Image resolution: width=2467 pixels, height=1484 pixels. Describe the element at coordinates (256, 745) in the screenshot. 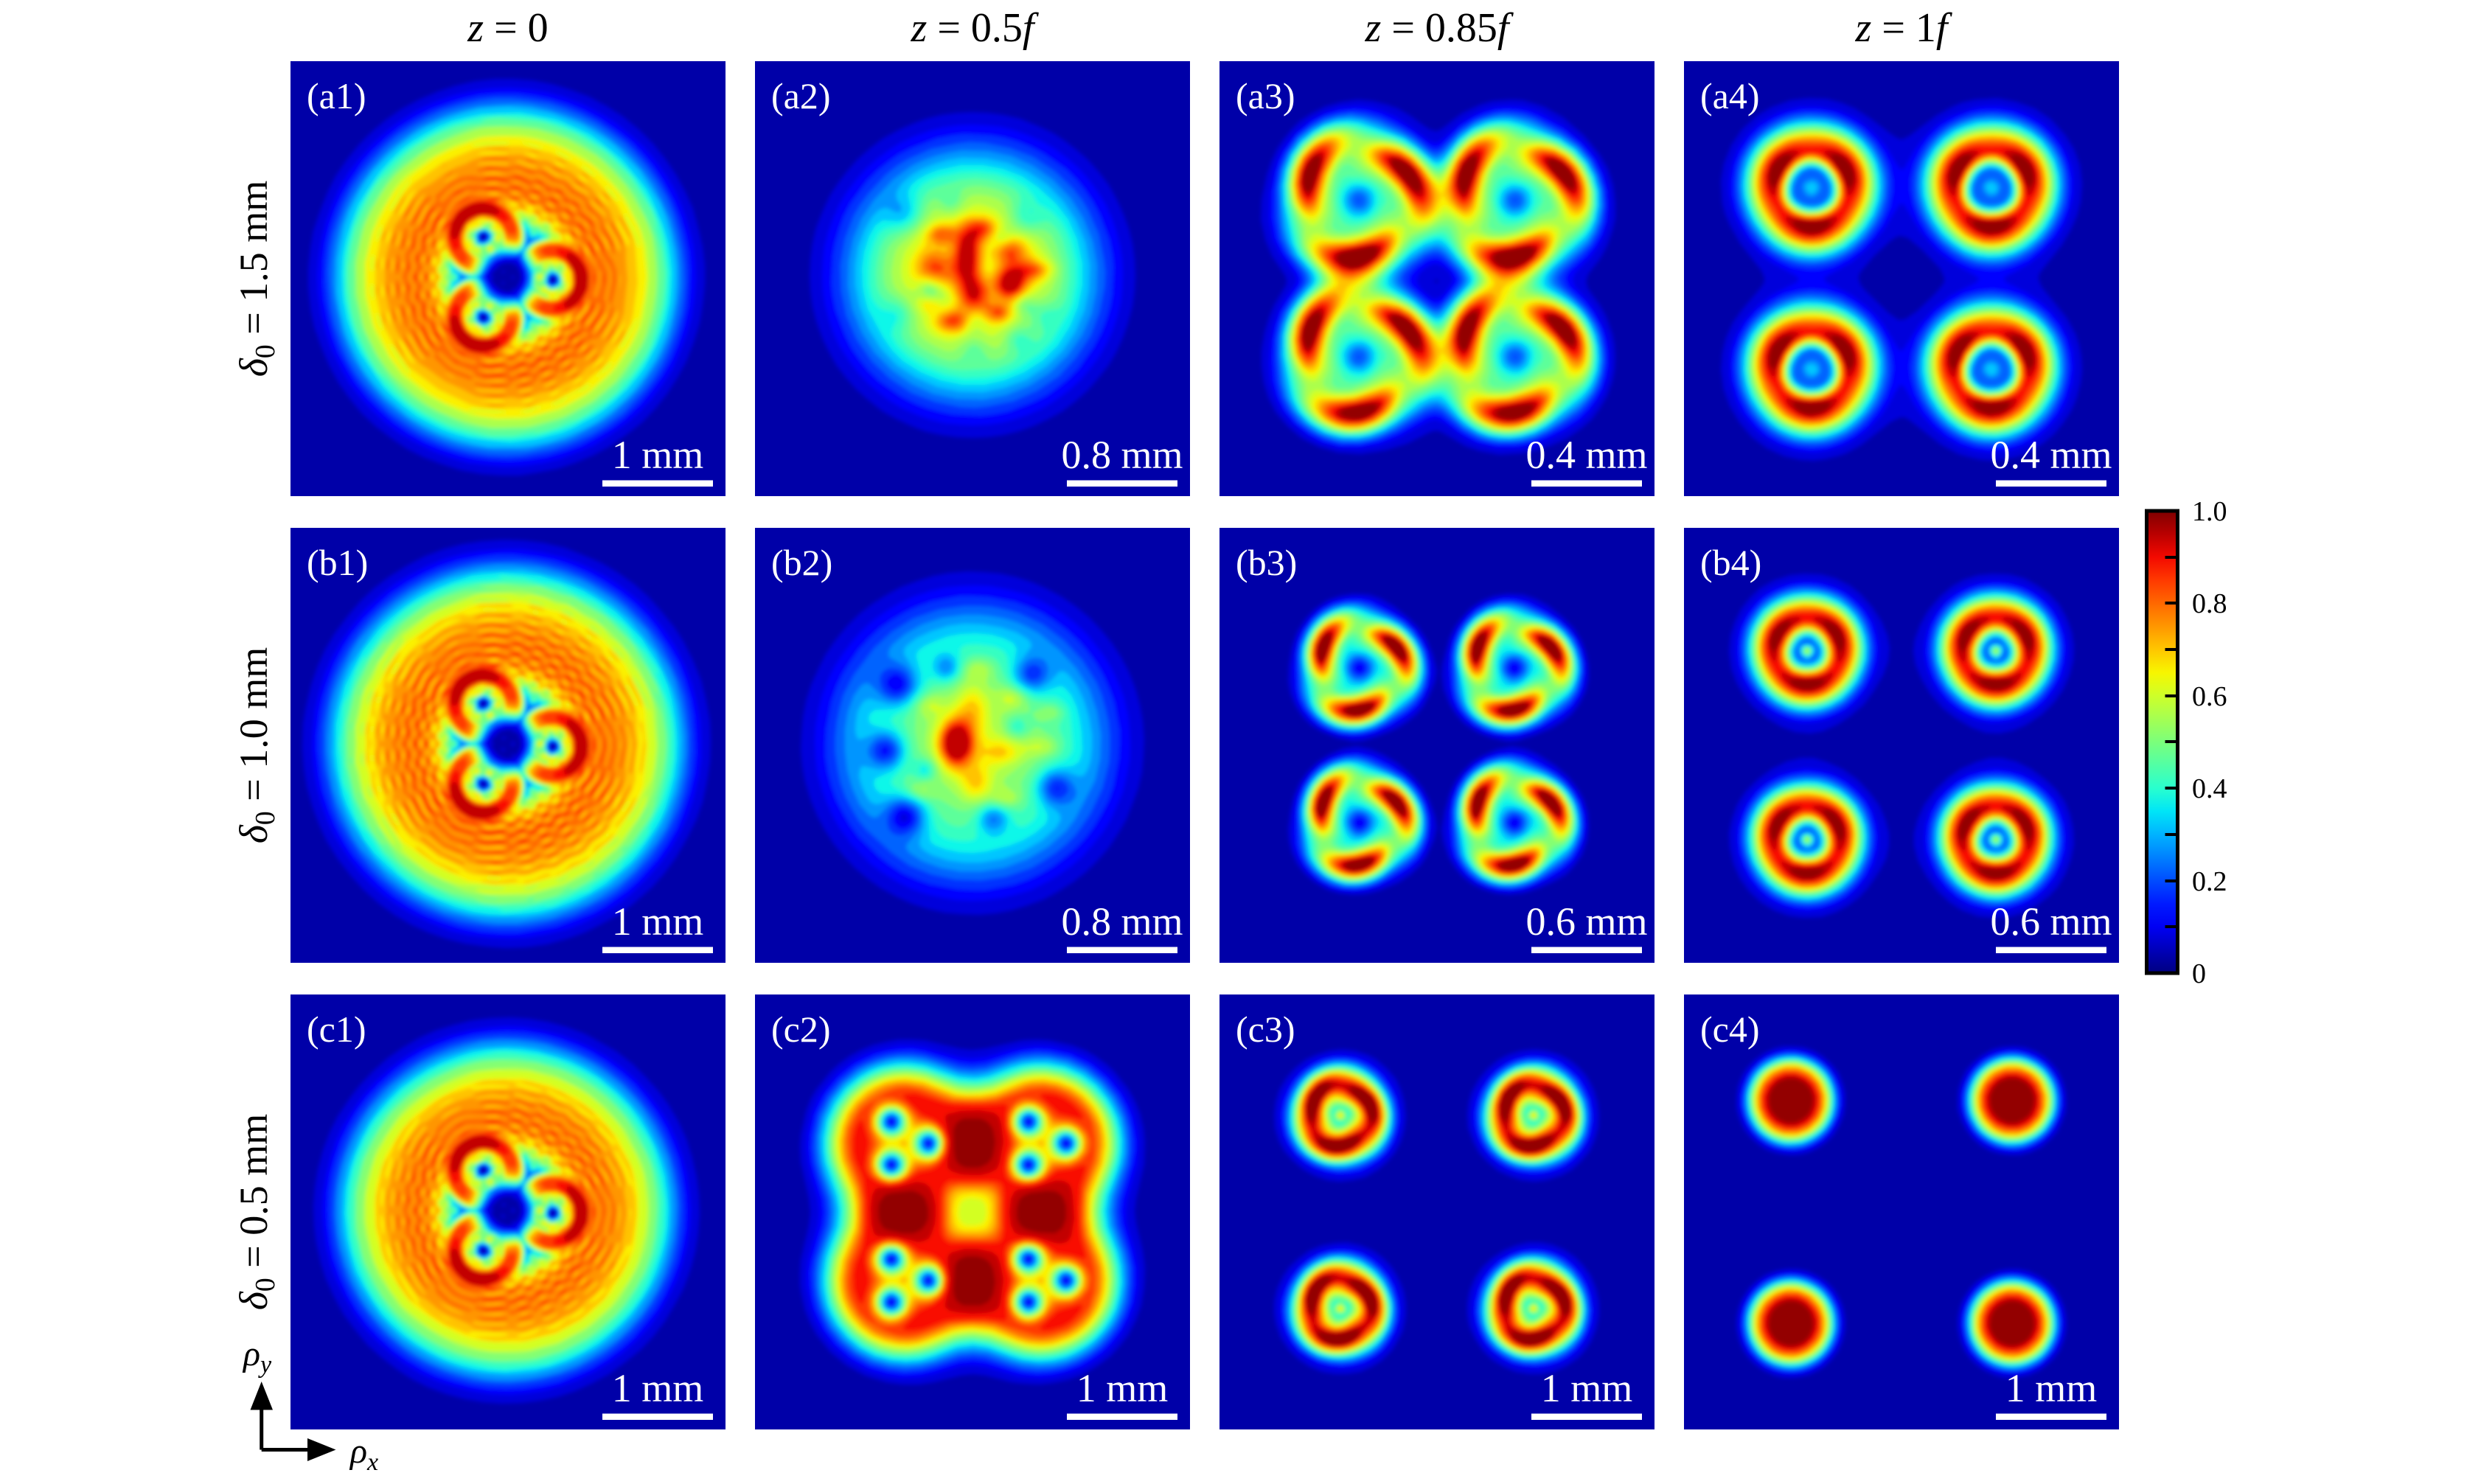

I see `svg-text: δ0 = 1.0 mm` at that location.